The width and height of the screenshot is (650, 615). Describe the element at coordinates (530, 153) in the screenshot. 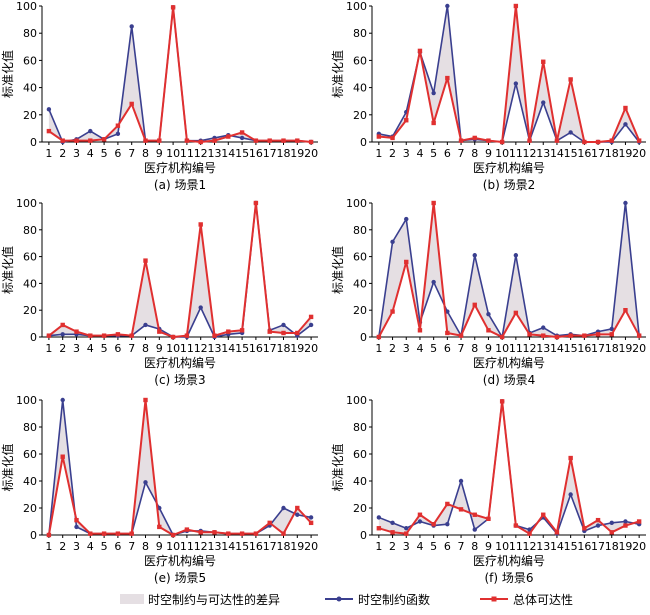

I see `x-tick-label: 12` at that location.